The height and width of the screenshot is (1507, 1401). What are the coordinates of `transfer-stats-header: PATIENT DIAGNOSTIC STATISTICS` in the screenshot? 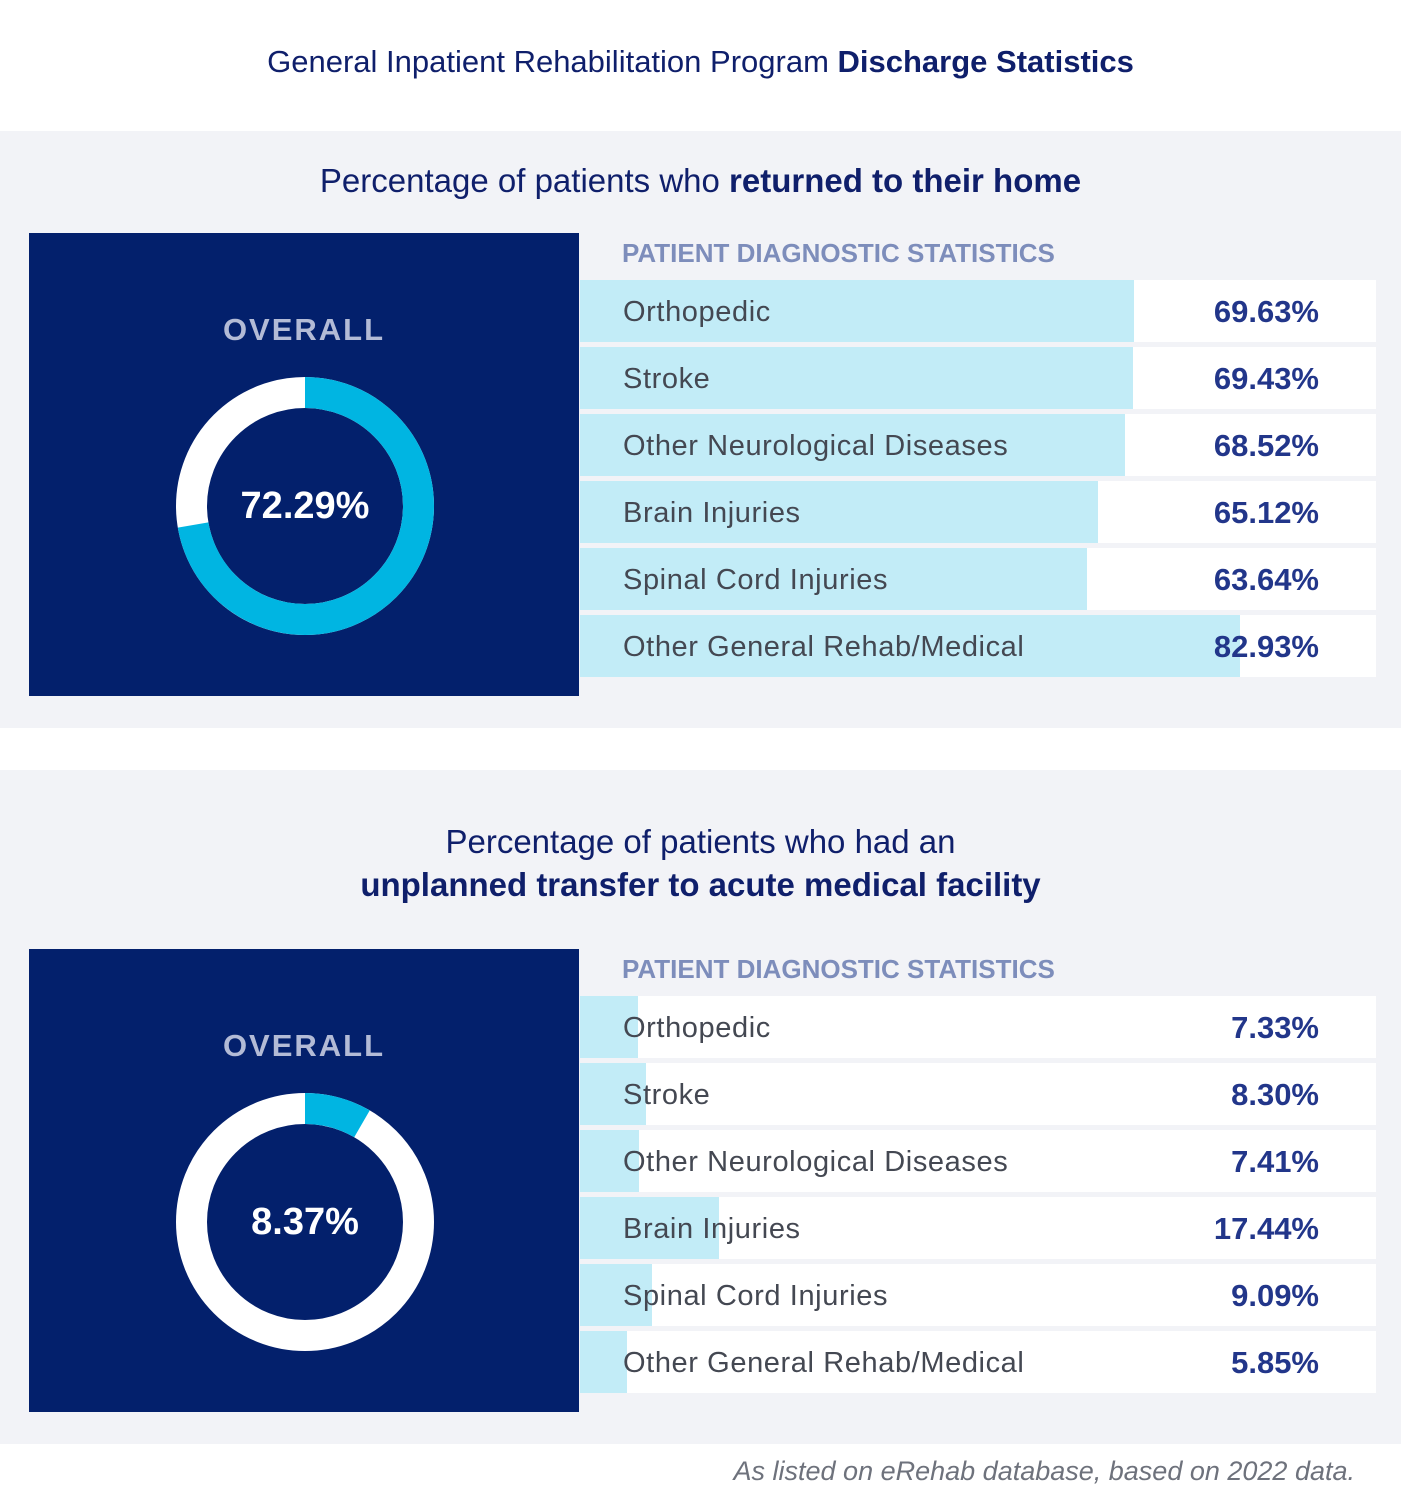 It's located at (838, 969).